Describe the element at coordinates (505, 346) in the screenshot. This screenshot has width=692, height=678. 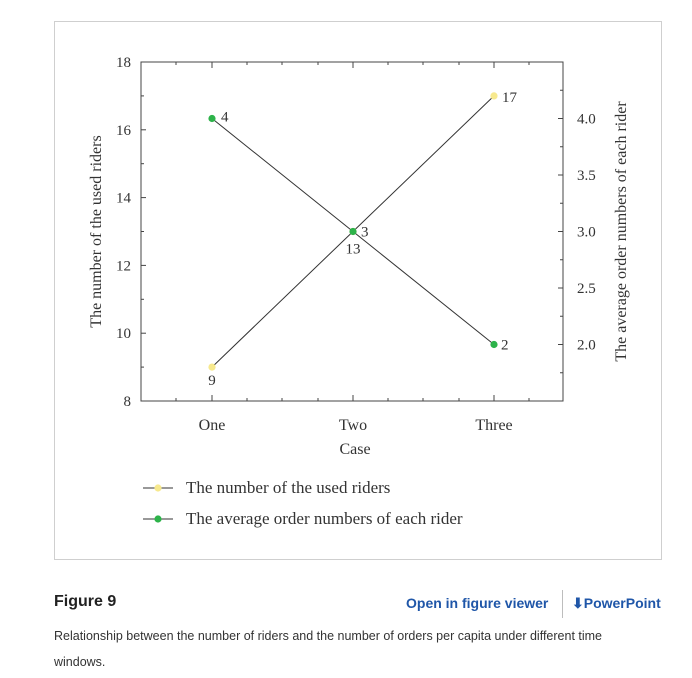
I see `data-label: 2` at that location.